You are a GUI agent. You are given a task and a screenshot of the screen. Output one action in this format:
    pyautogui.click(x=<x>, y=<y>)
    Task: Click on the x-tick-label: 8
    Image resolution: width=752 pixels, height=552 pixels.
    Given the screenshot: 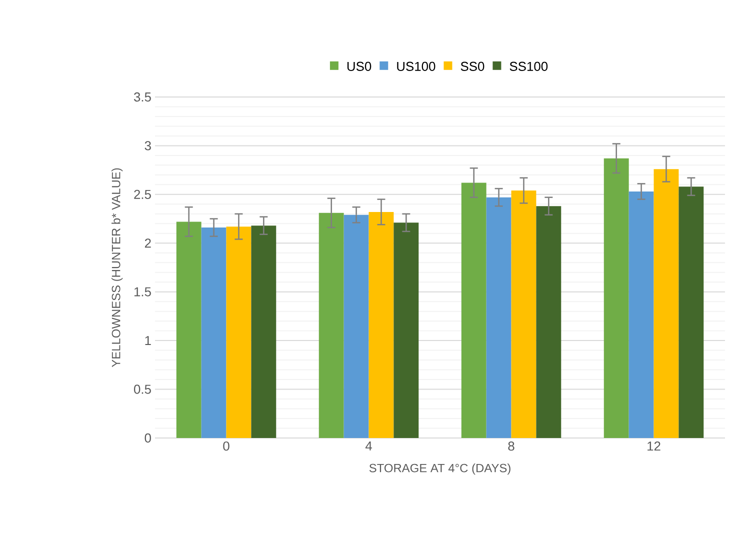 What is the action you would take?
    pyautogui.click(x=511, y=446)
    